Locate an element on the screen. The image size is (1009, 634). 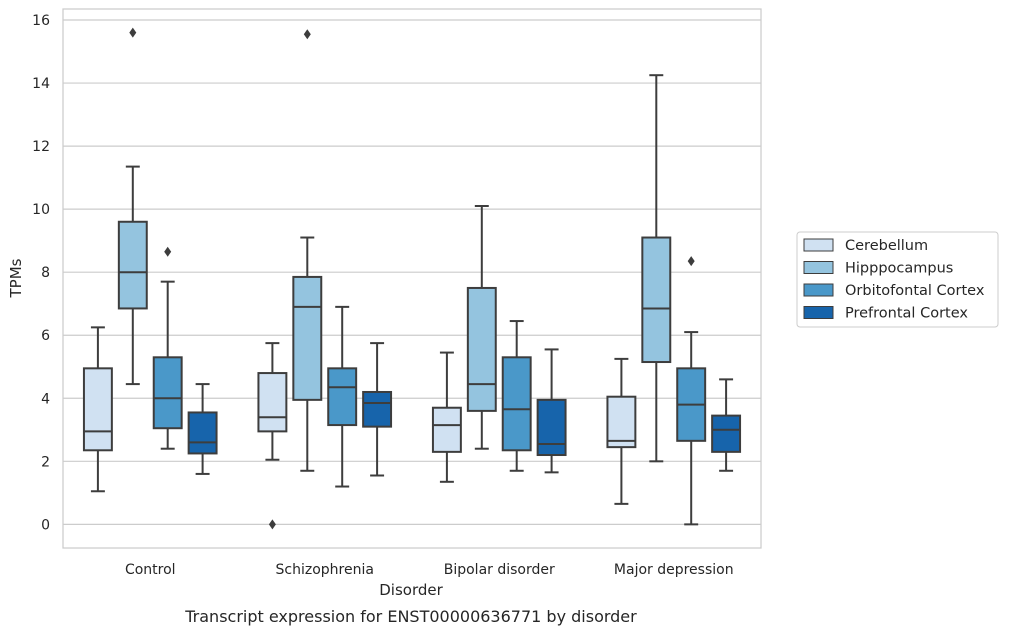
y-tick-label: 10 is located at coordinates (41, 210).